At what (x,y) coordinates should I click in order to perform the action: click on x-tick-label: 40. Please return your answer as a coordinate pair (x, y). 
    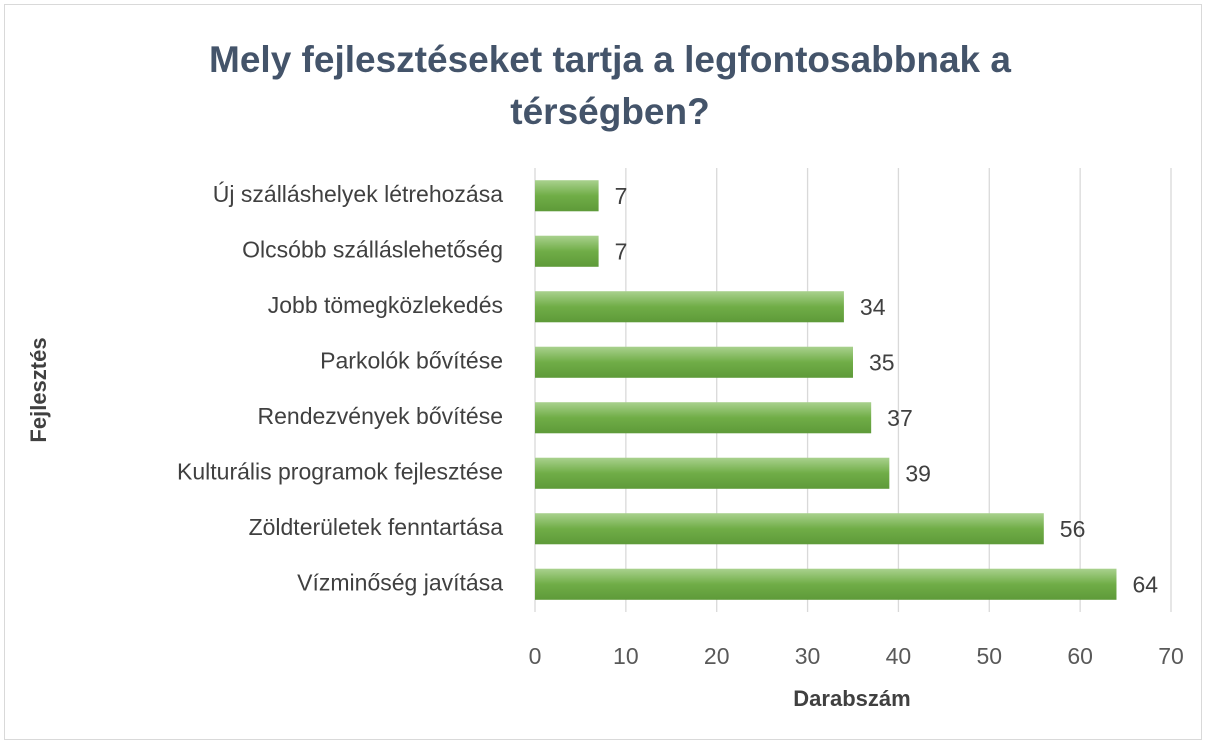
    Looking at the image, I should click on (899, 656).